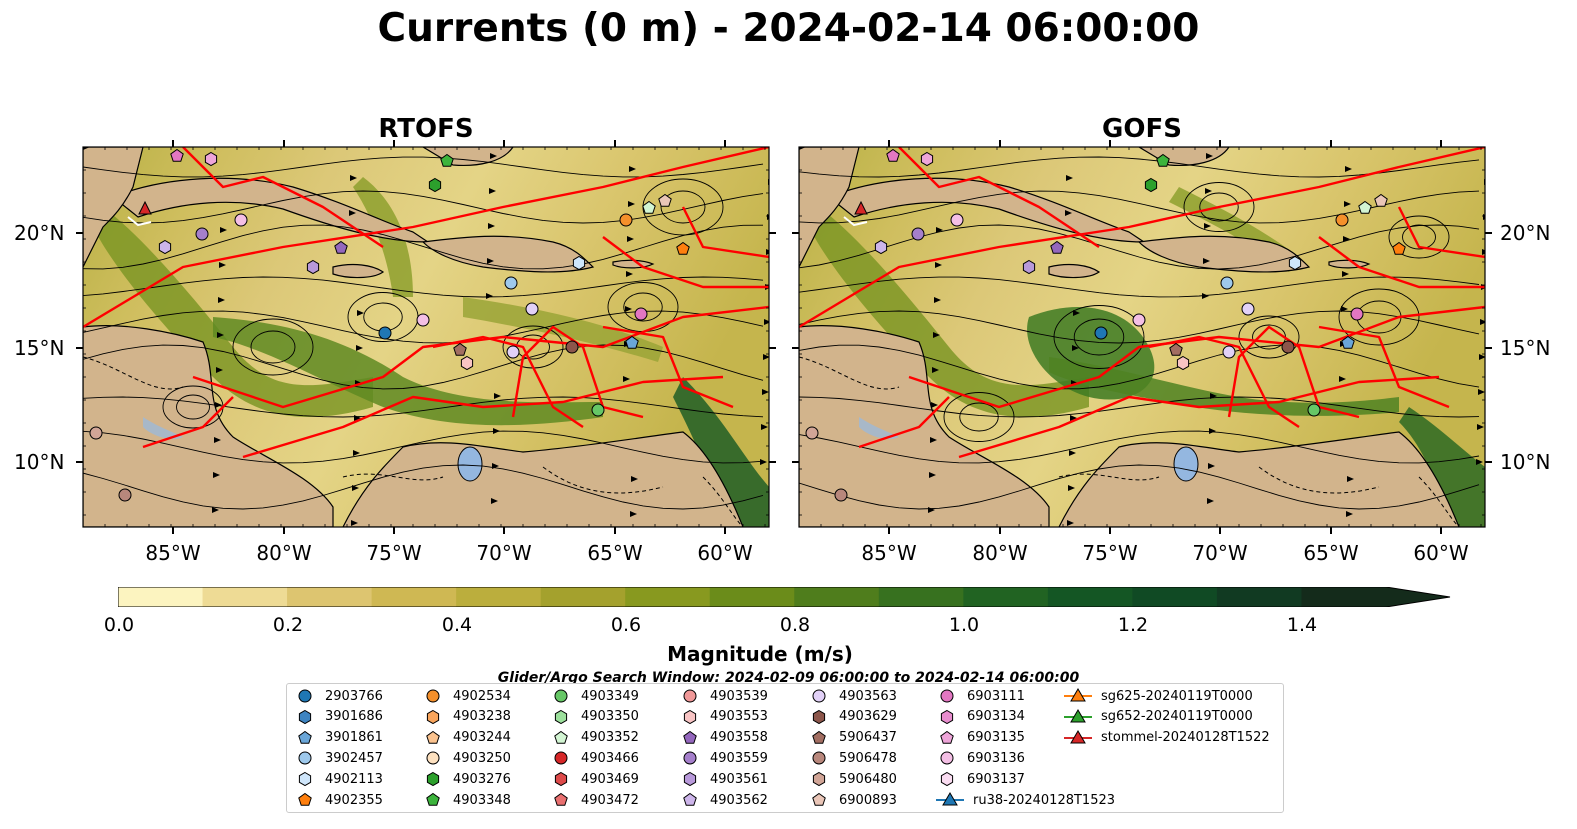 The image size is (1577, 829). I want to click on legend-label: 4902113, so click(354, 779).